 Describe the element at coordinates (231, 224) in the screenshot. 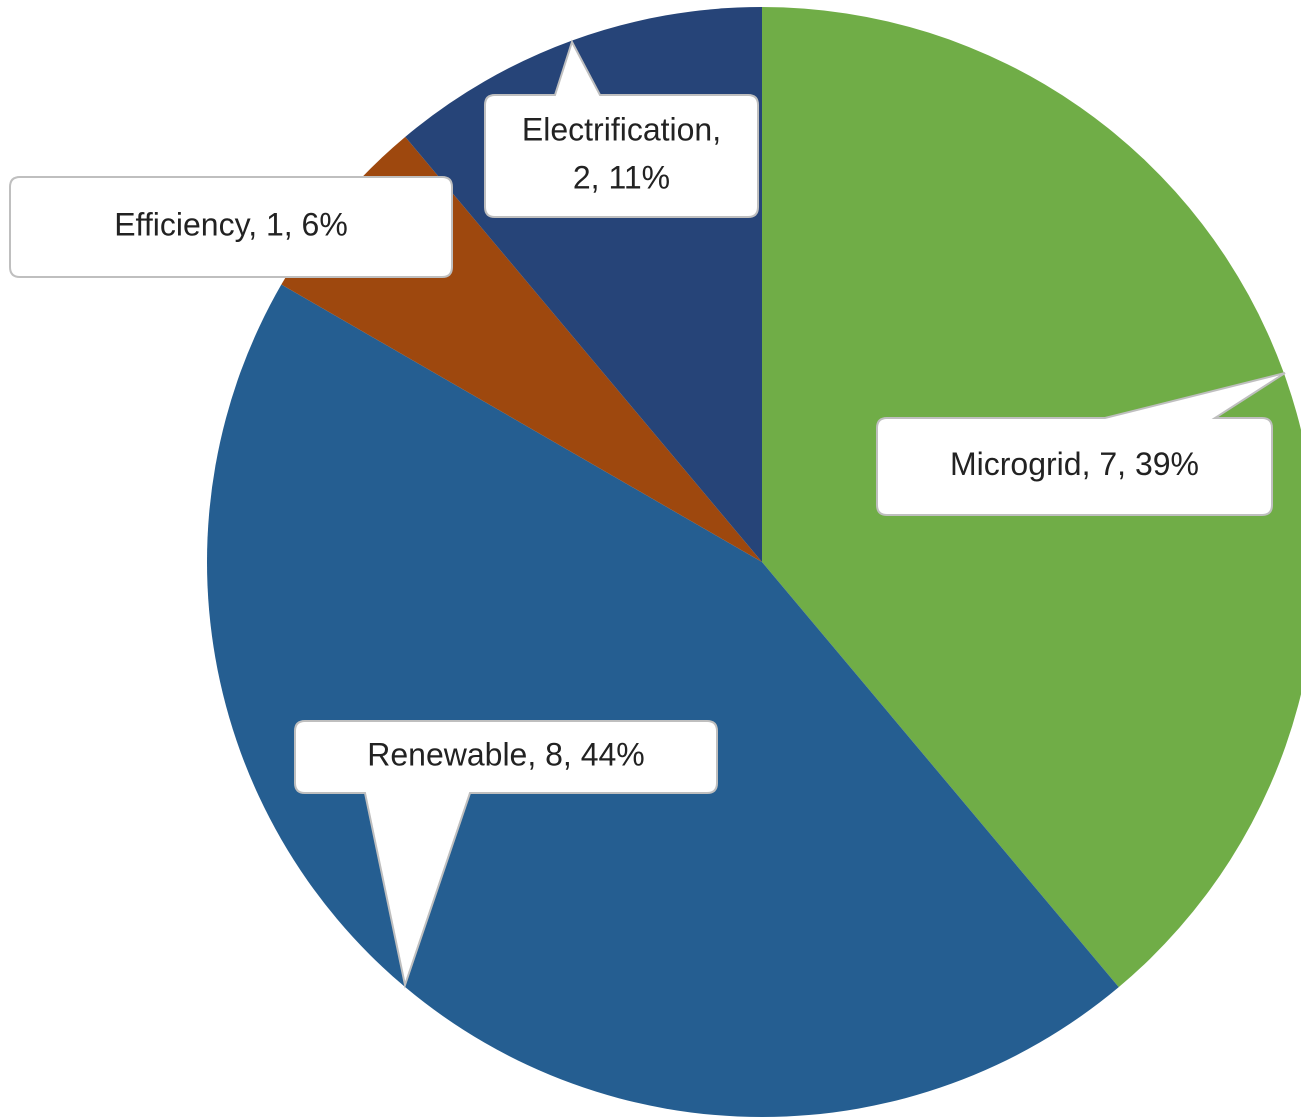

I see `data-label: Efficiency, 1, 6%` at that location.